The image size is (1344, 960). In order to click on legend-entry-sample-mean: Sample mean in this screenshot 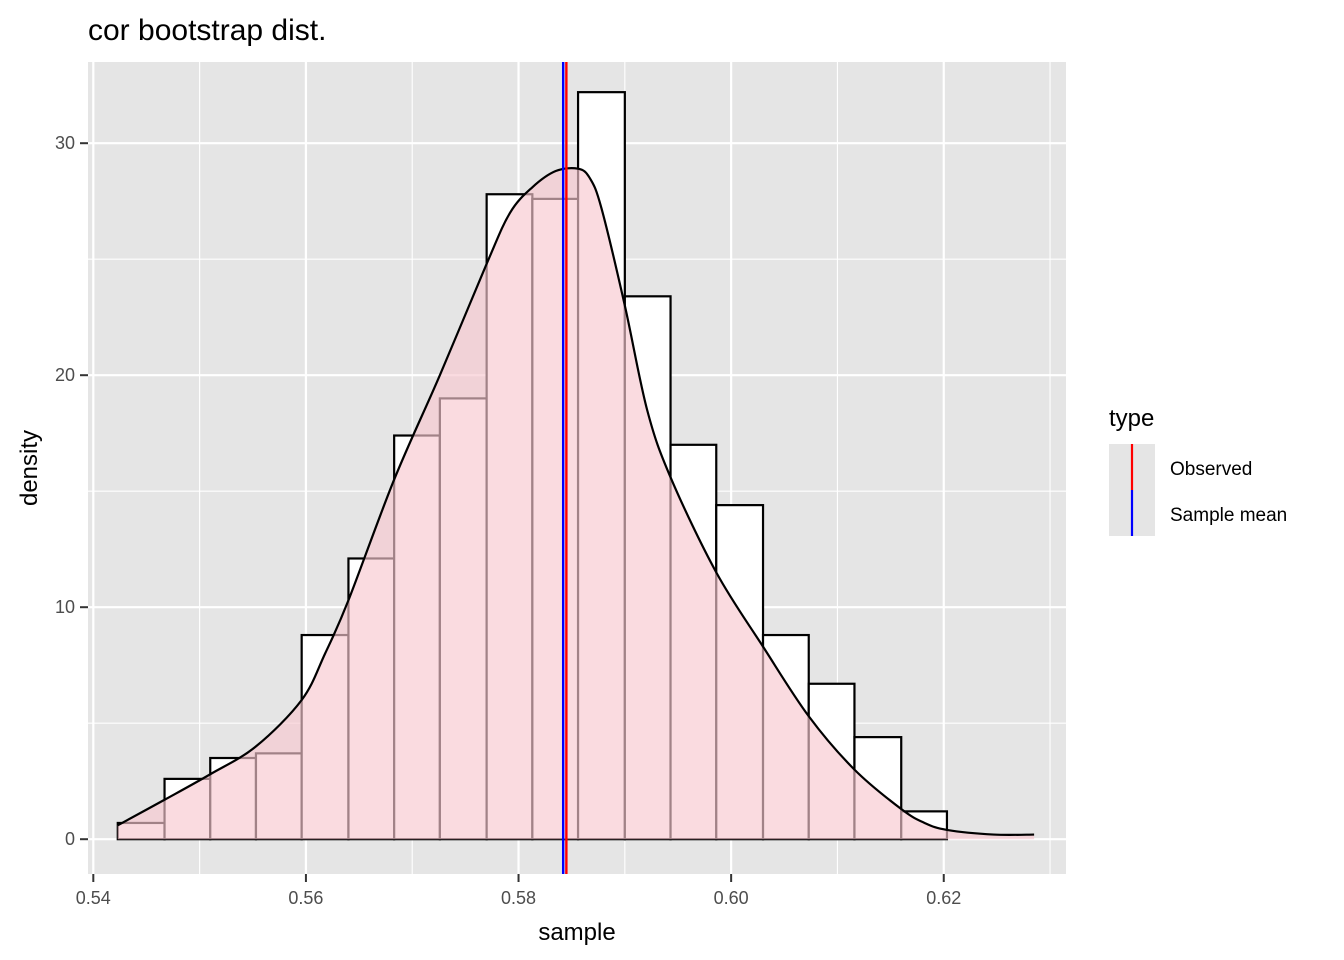, I will do `click(1198, 513)`.